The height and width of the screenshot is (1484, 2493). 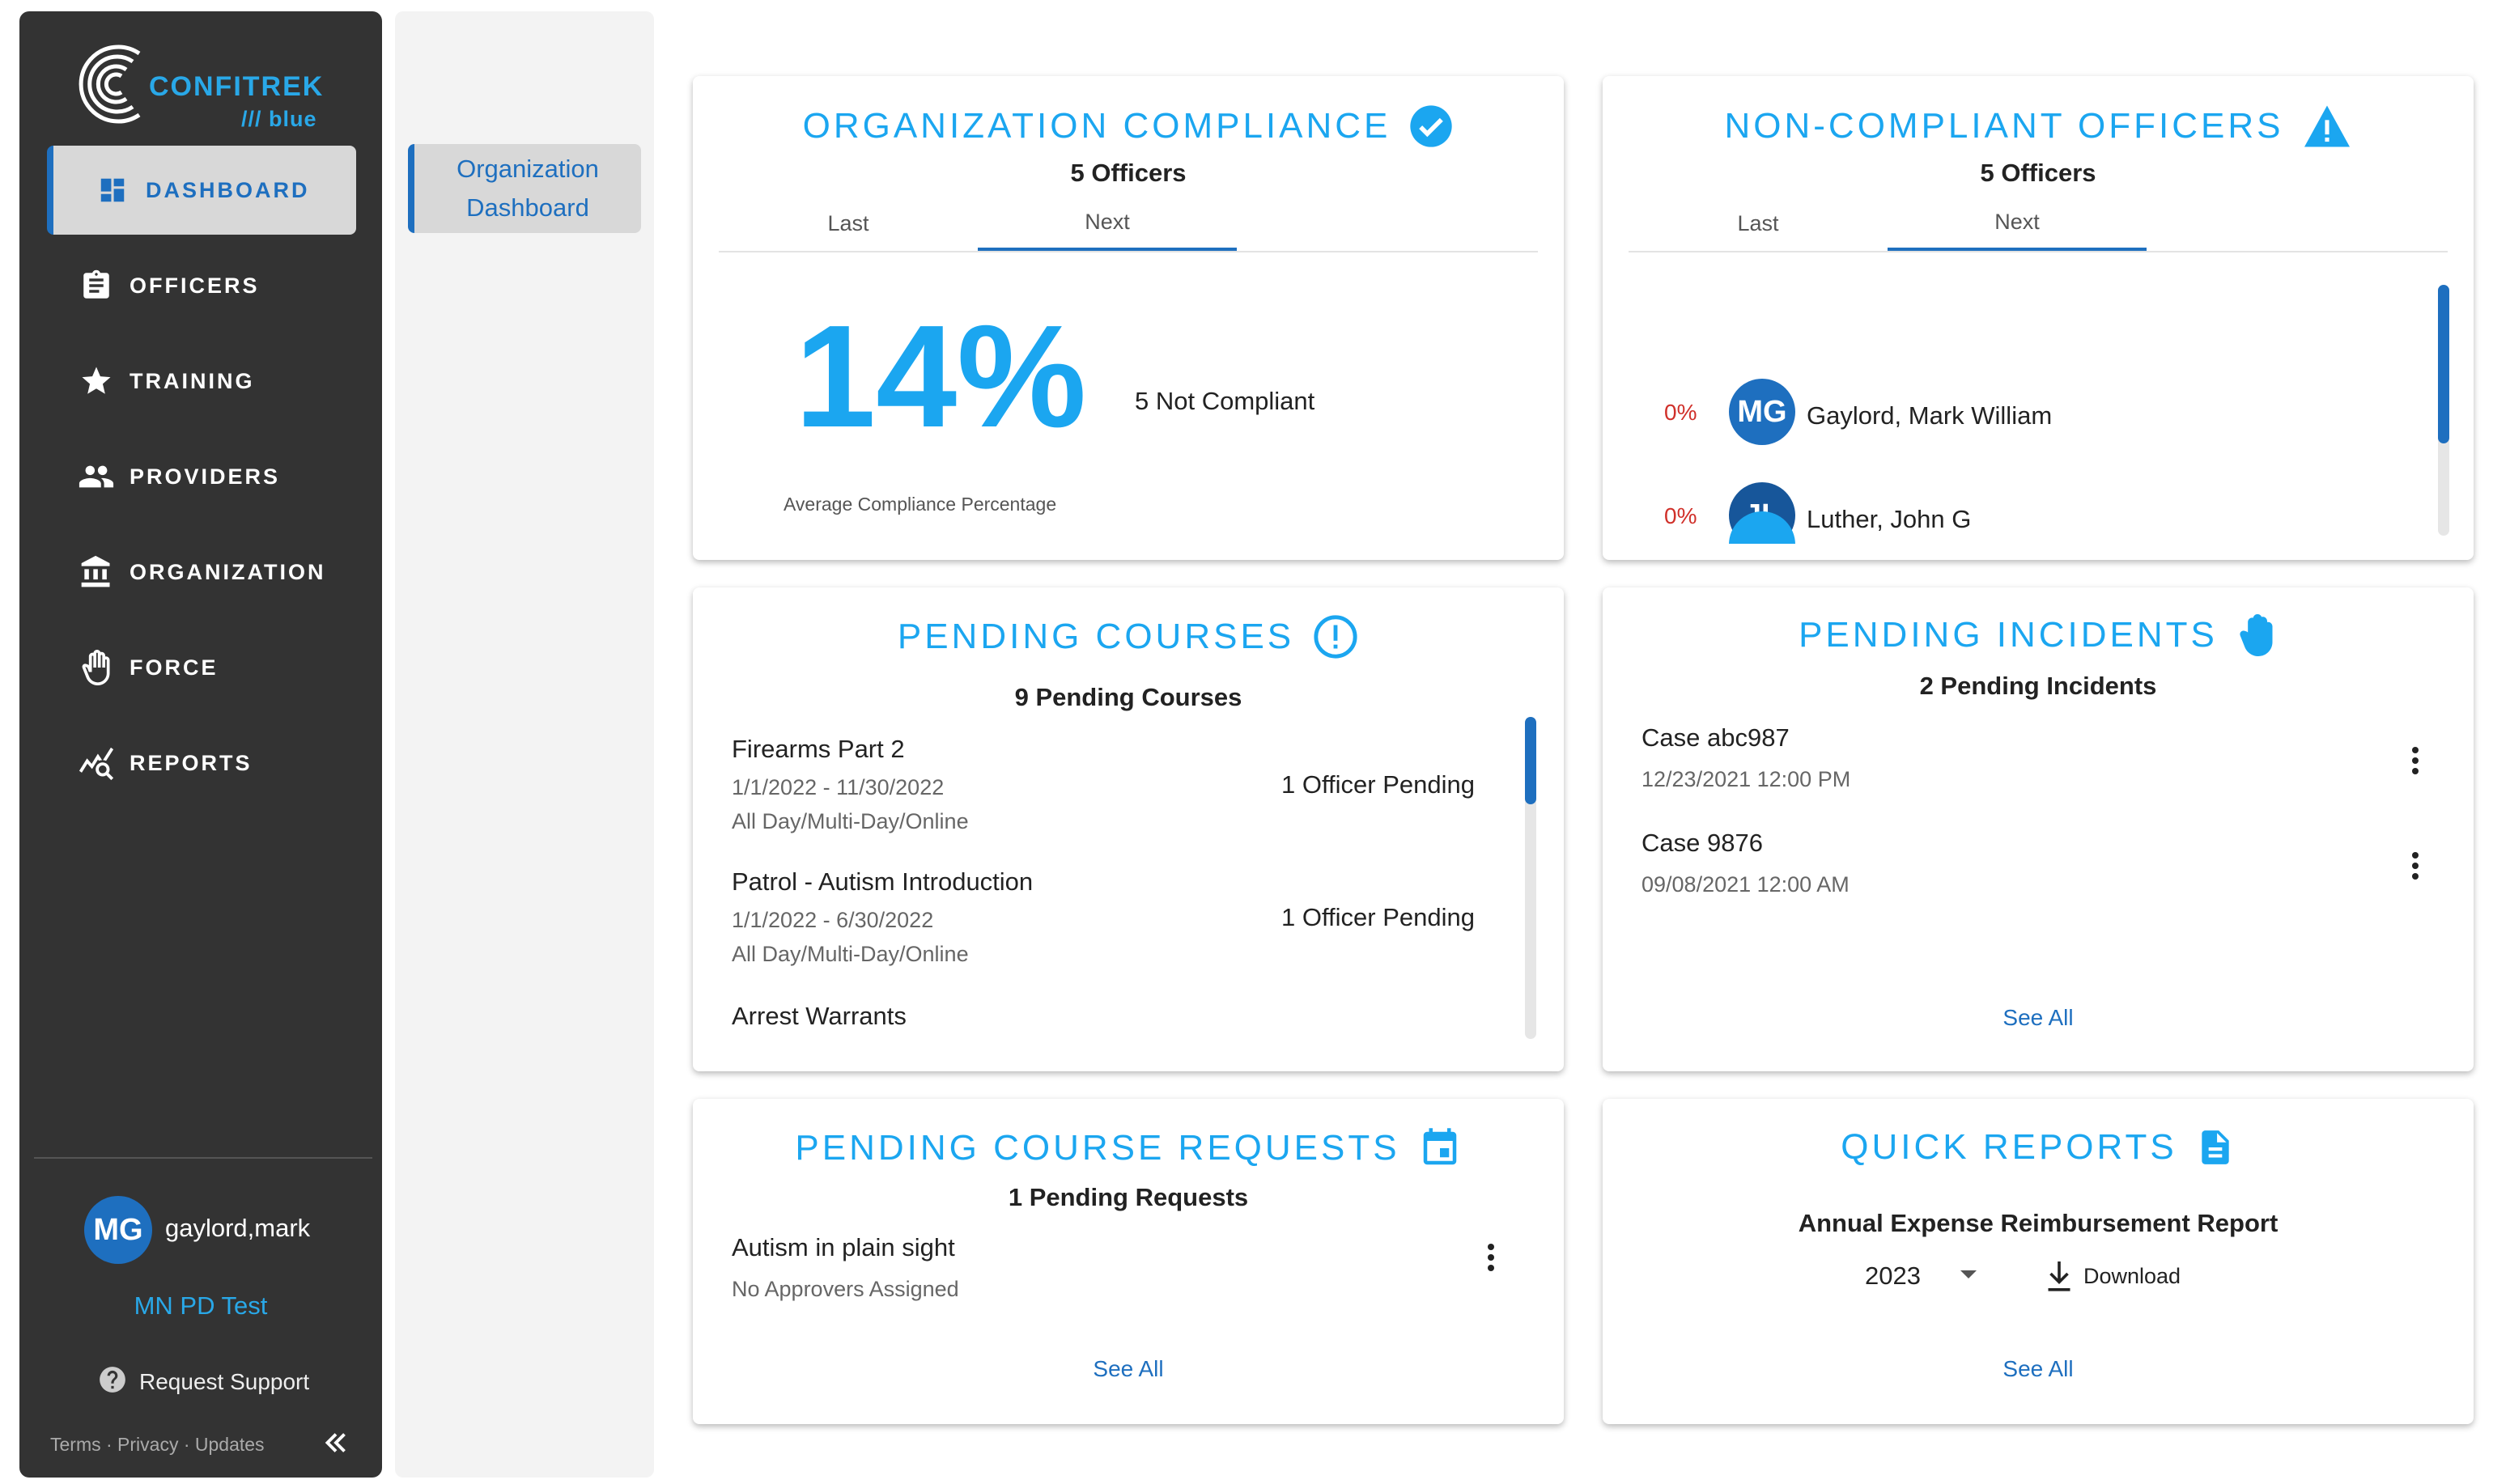 I want to click on incident-name: Case 9876, so click(x=1702, y=843).